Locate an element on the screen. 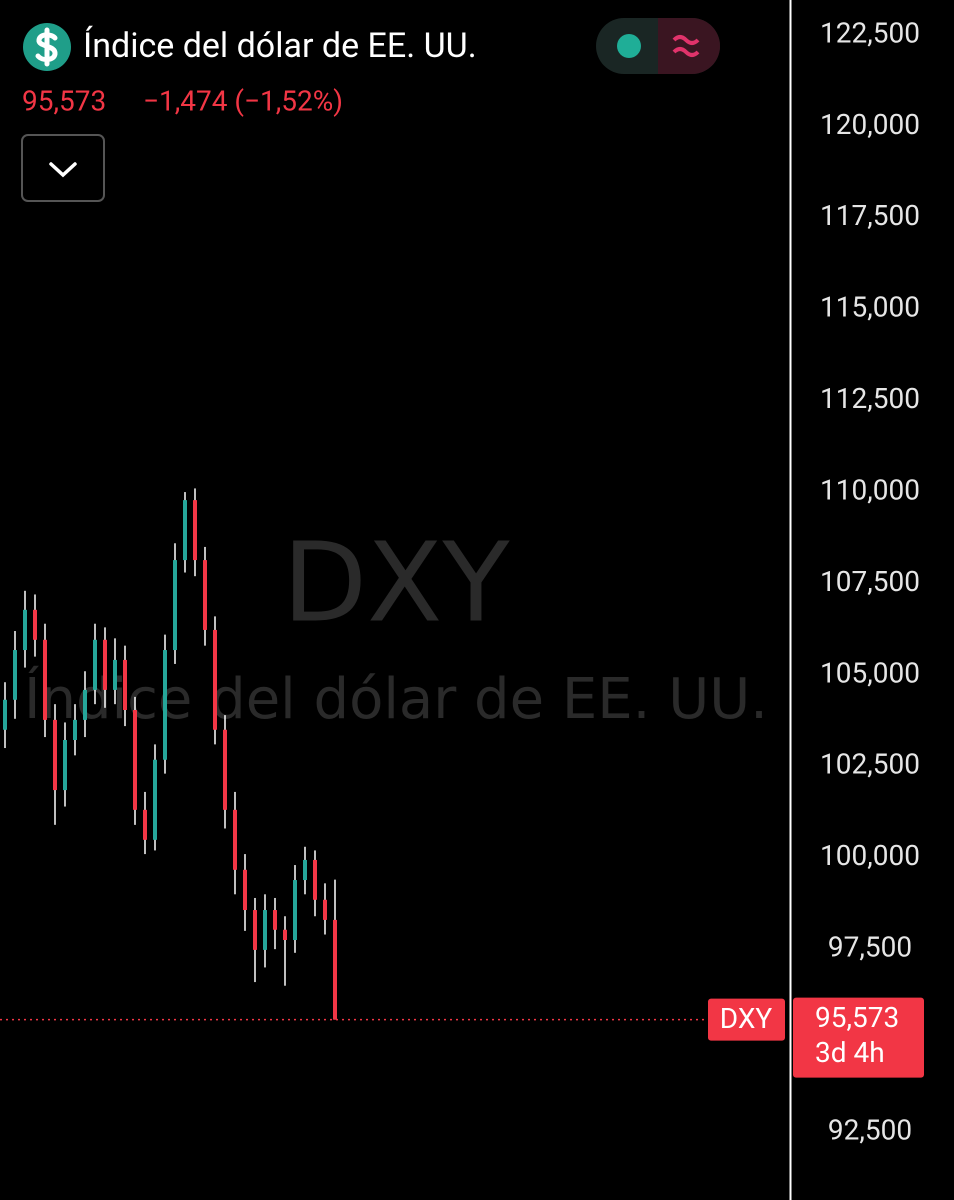 The image size is (954, 1200). y-tick-label: 120,000 is located at coordinates (870, 124).